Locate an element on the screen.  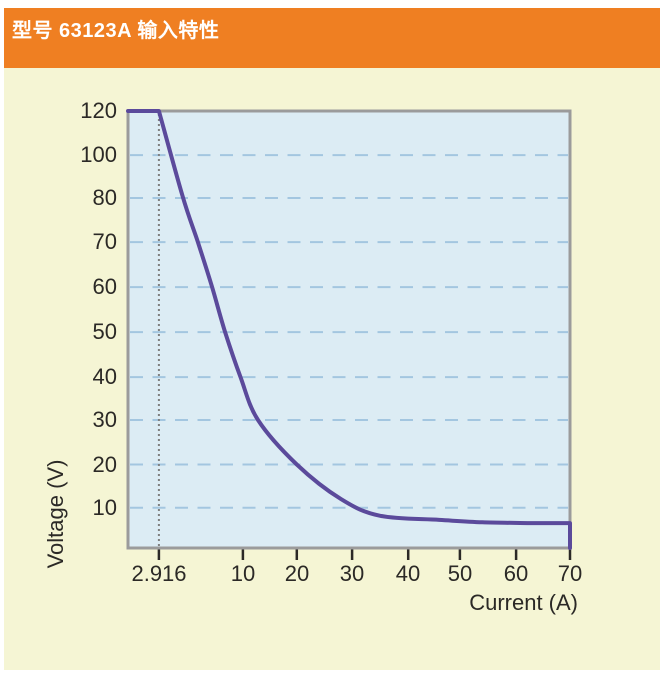
y-tick-label: 20 is located at coordinates (104, 464).